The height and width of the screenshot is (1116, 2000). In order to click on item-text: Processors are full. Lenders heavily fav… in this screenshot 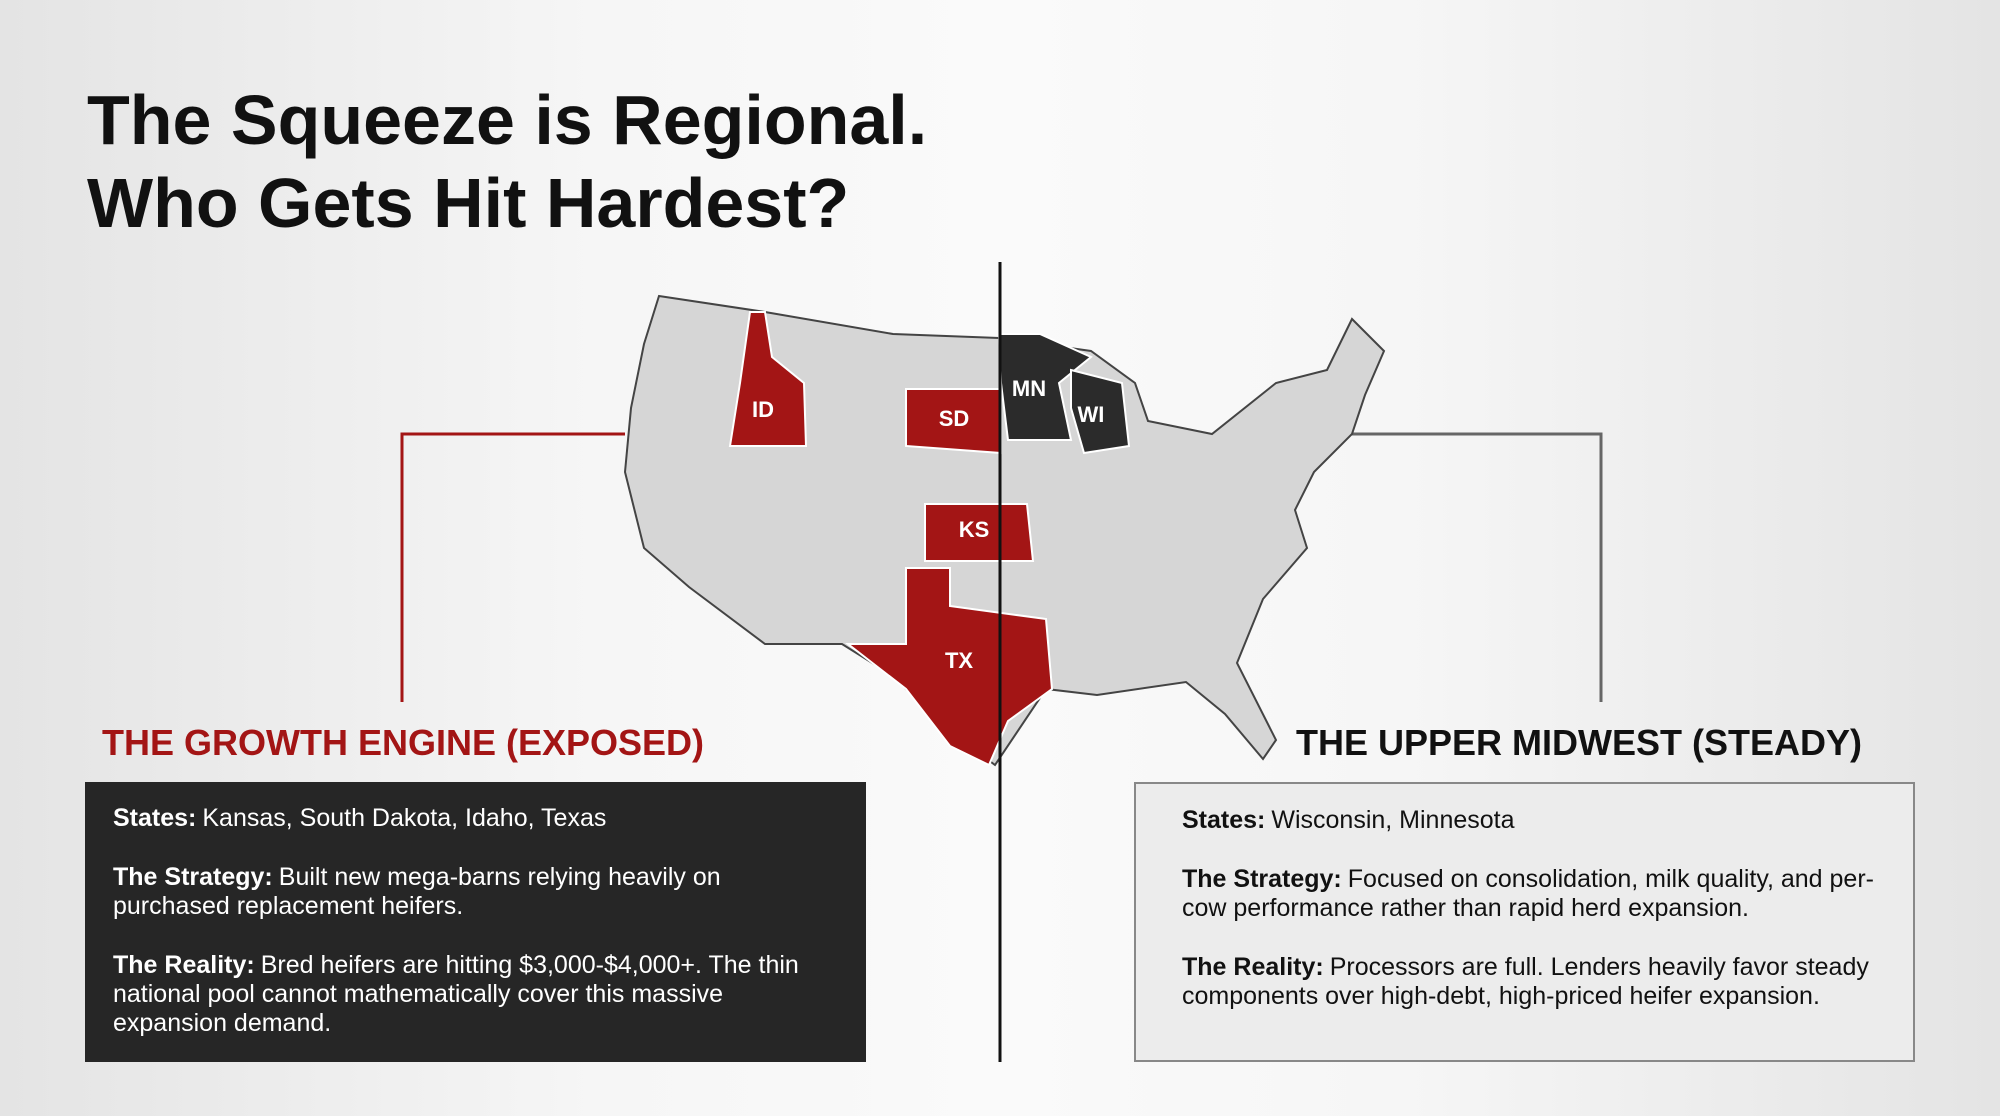, I will do `click(1525, 981)`.